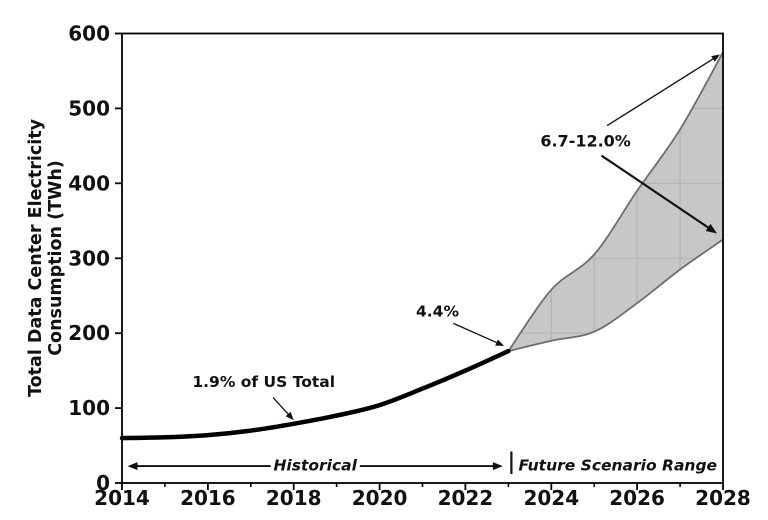  What do you see at coordinates (89, 408) in the screenshot?
I see `y-tick-label: 100` at bounding box center [89, 408].